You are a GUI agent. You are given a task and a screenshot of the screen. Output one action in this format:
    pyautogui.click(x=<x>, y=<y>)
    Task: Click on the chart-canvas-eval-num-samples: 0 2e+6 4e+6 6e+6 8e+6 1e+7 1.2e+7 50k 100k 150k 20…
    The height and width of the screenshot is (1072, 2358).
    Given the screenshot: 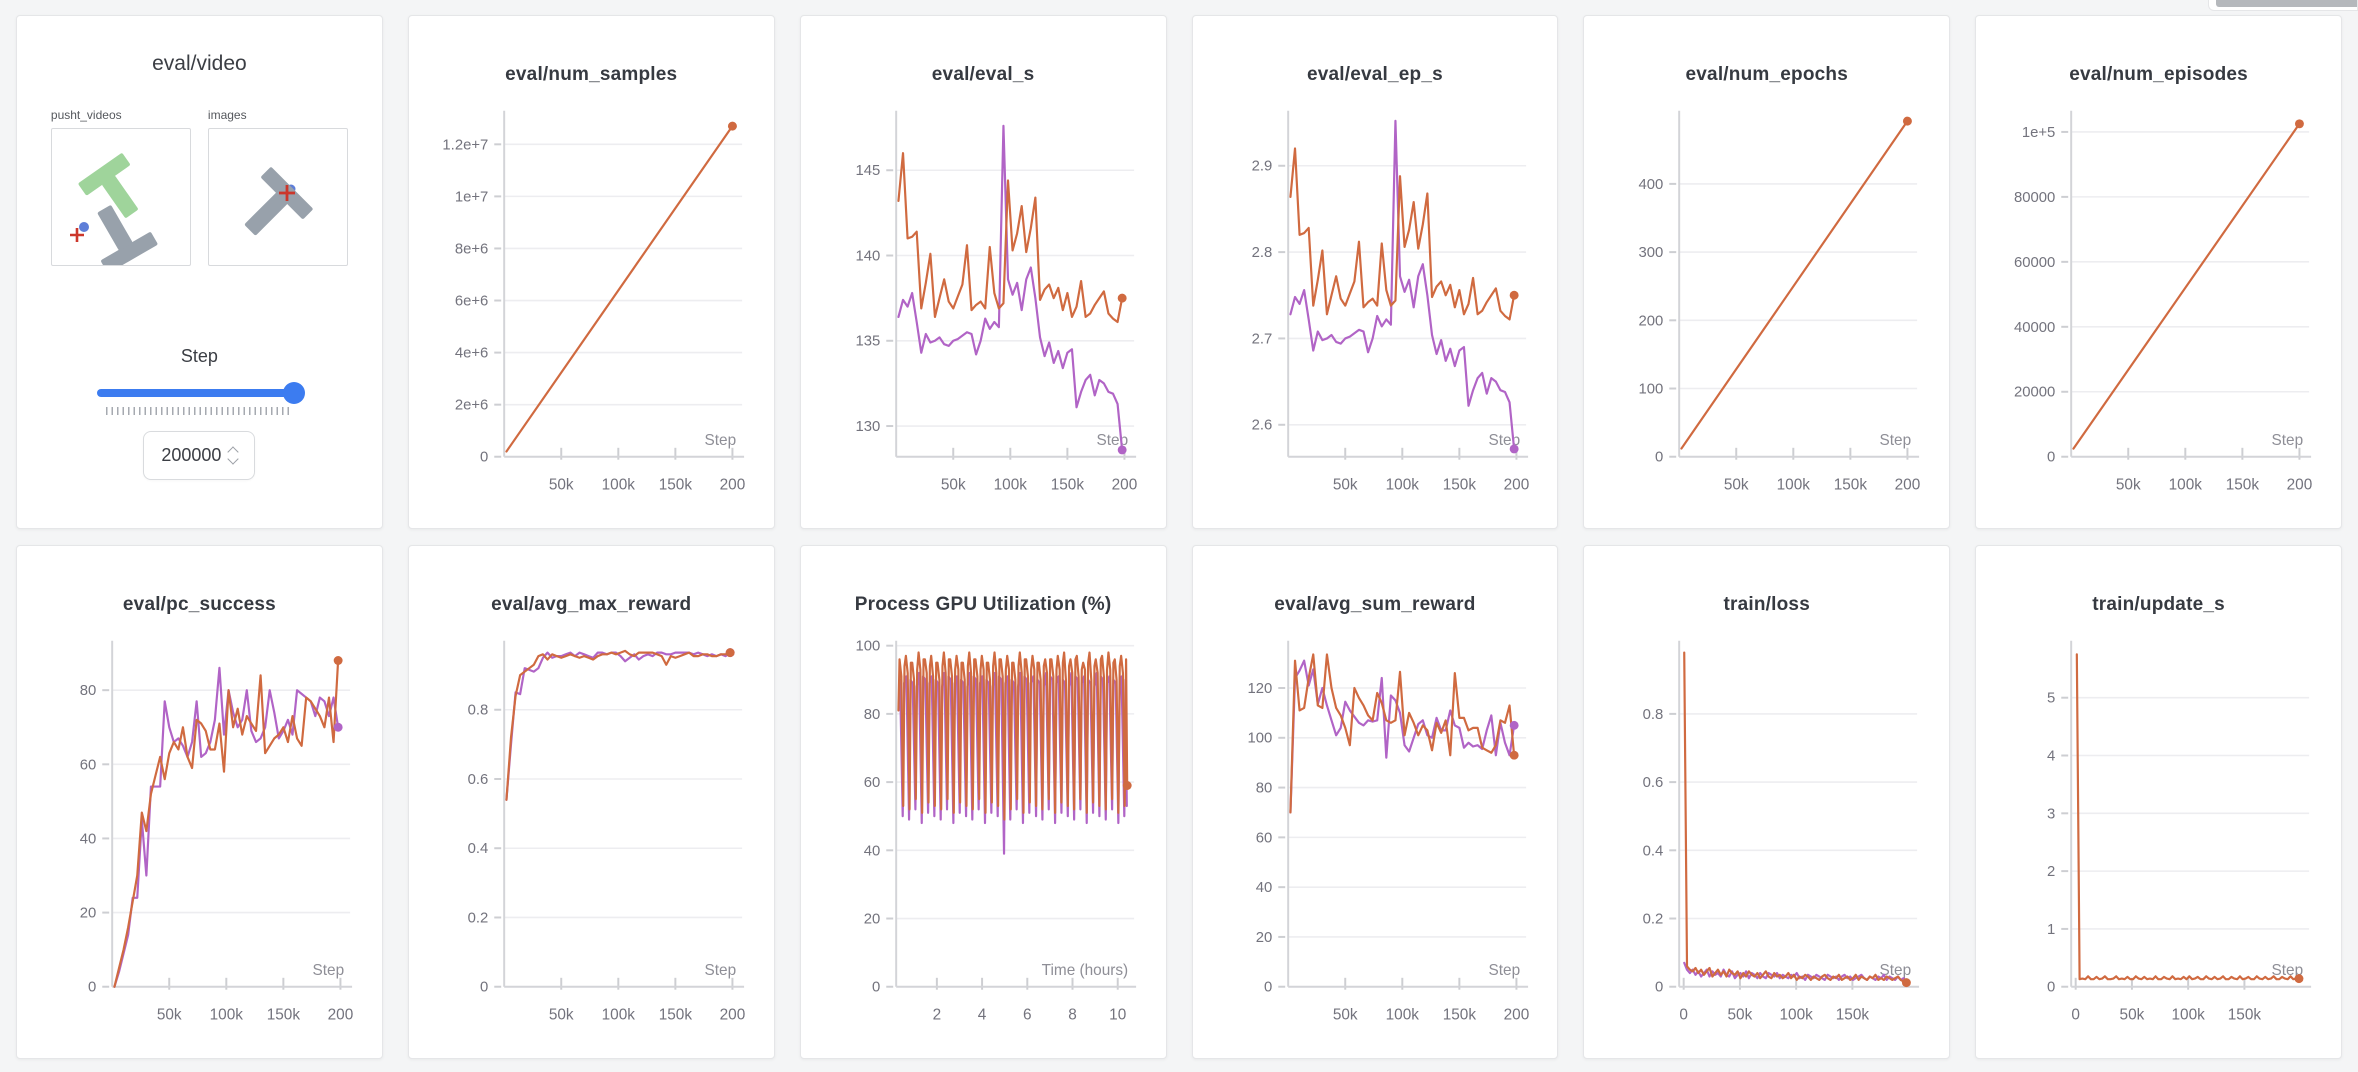 What is the action you would take?
    pyautogui.click(x=591, y=309)
    